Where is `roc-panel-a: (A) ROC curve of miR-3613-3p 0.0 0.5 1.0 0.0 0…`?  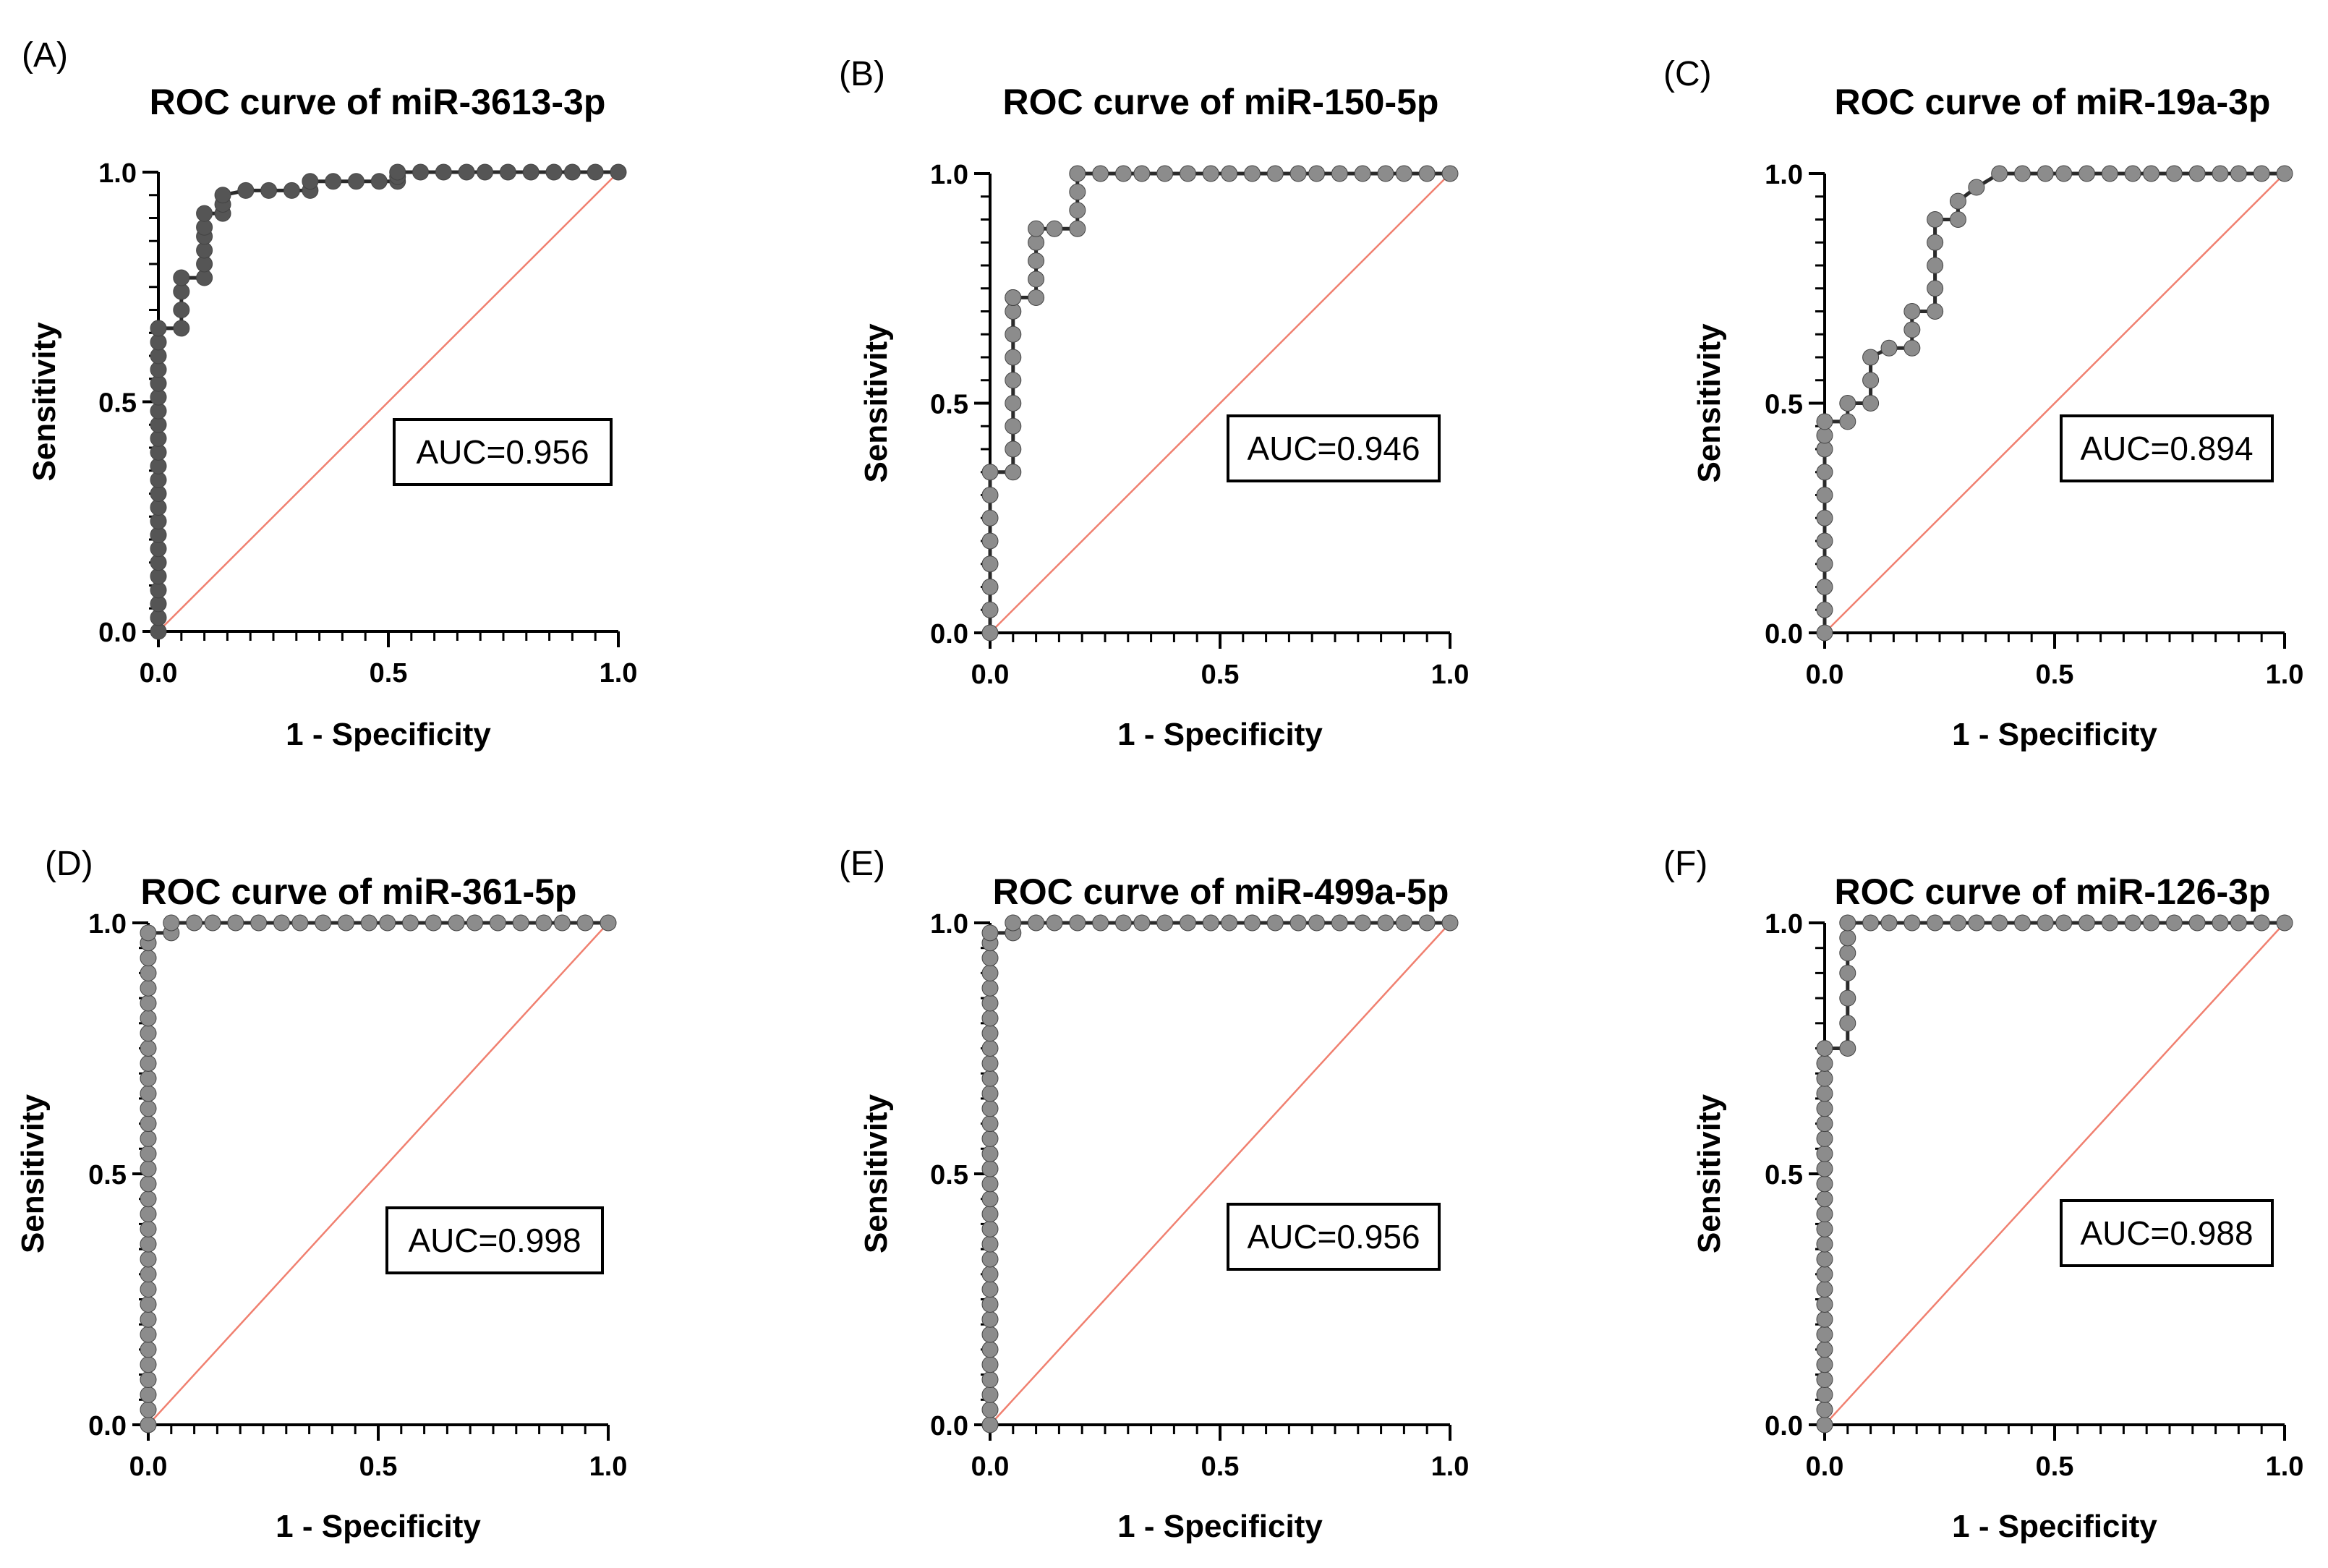
roc-panel-a: (A) ROC curve of miR-3613-3p 0.0 0.5 1.0 0.0 0… is located at coordinates (329, 394).